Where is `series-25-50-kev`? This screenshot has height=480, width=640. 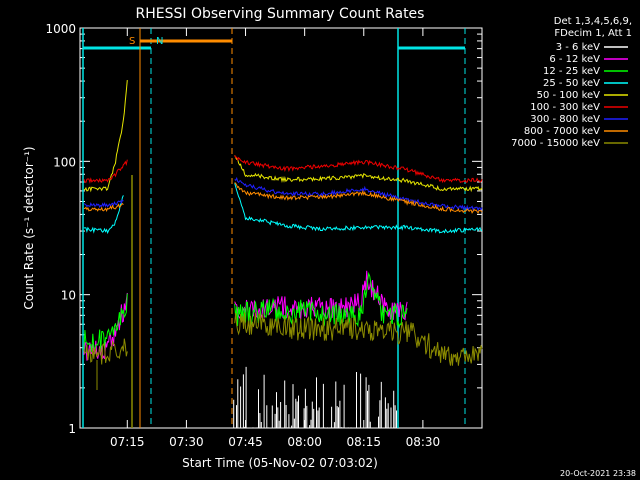
series-25-50-kev is located at coordinates (283, 209).